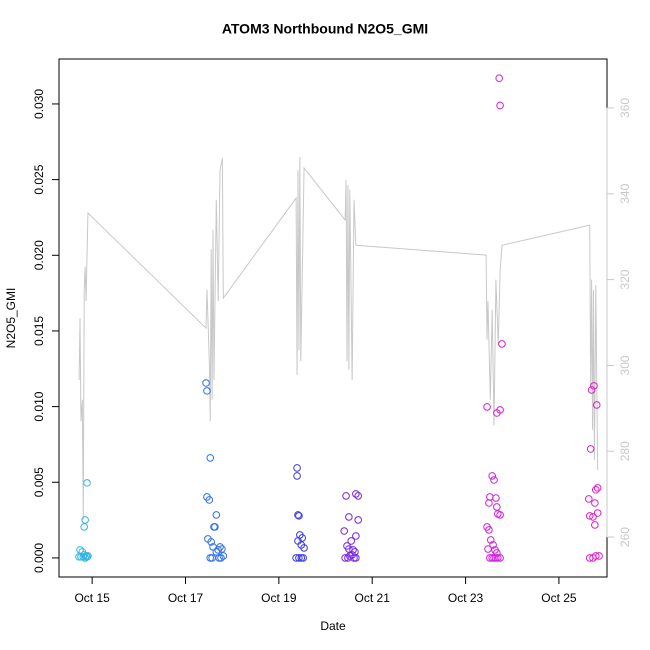  Describe the element at coordinates (186, 598) in the screenshot. I see `x-tick-label: Oct 17` at that location.